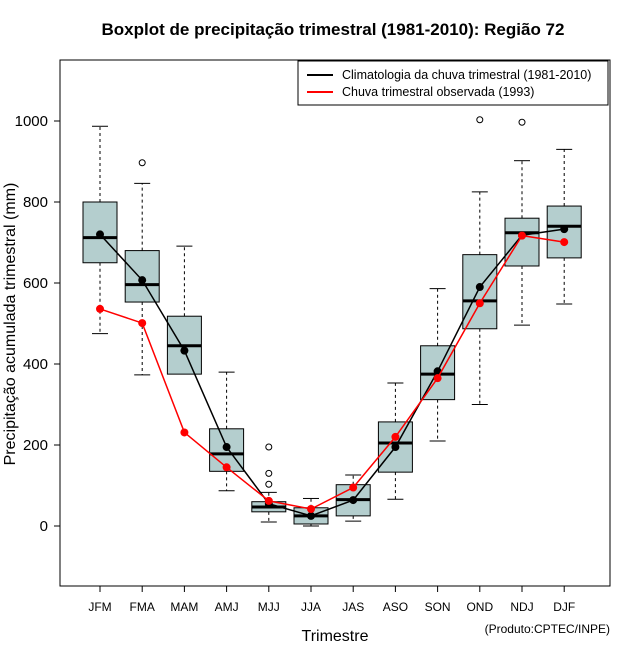  I want to click on y-tick-label: 600, so click(35, 283).